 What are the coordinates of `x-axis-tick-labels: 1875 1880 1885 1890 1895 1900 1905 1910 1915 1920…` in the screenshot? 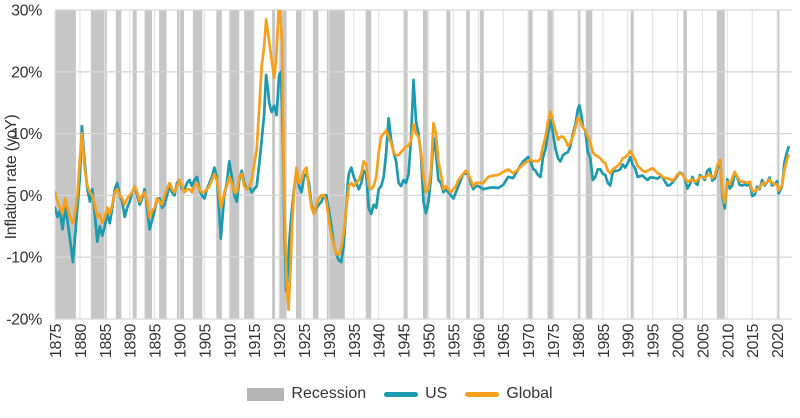 It's located at (417, 341).